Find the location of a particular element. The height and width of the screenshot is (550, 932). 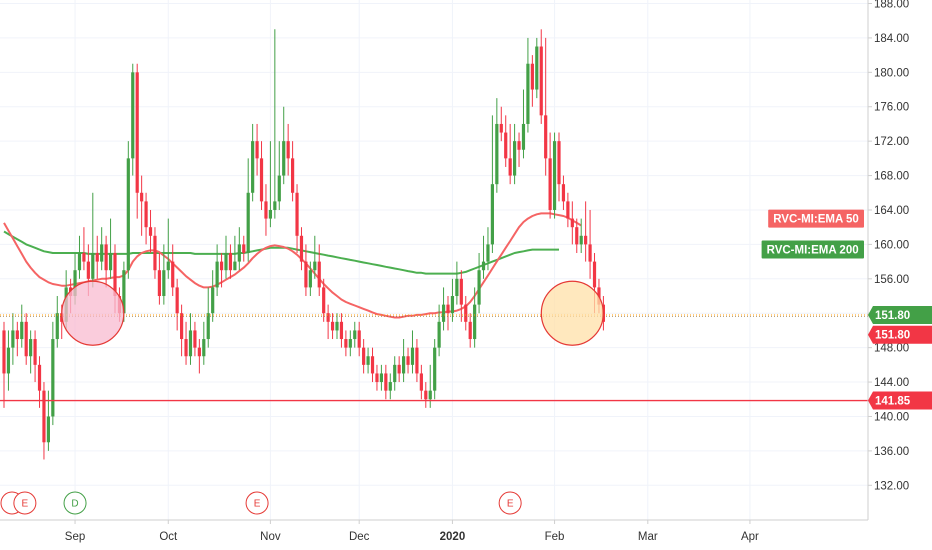

event-marker: D is located at coordinates (75, 503).